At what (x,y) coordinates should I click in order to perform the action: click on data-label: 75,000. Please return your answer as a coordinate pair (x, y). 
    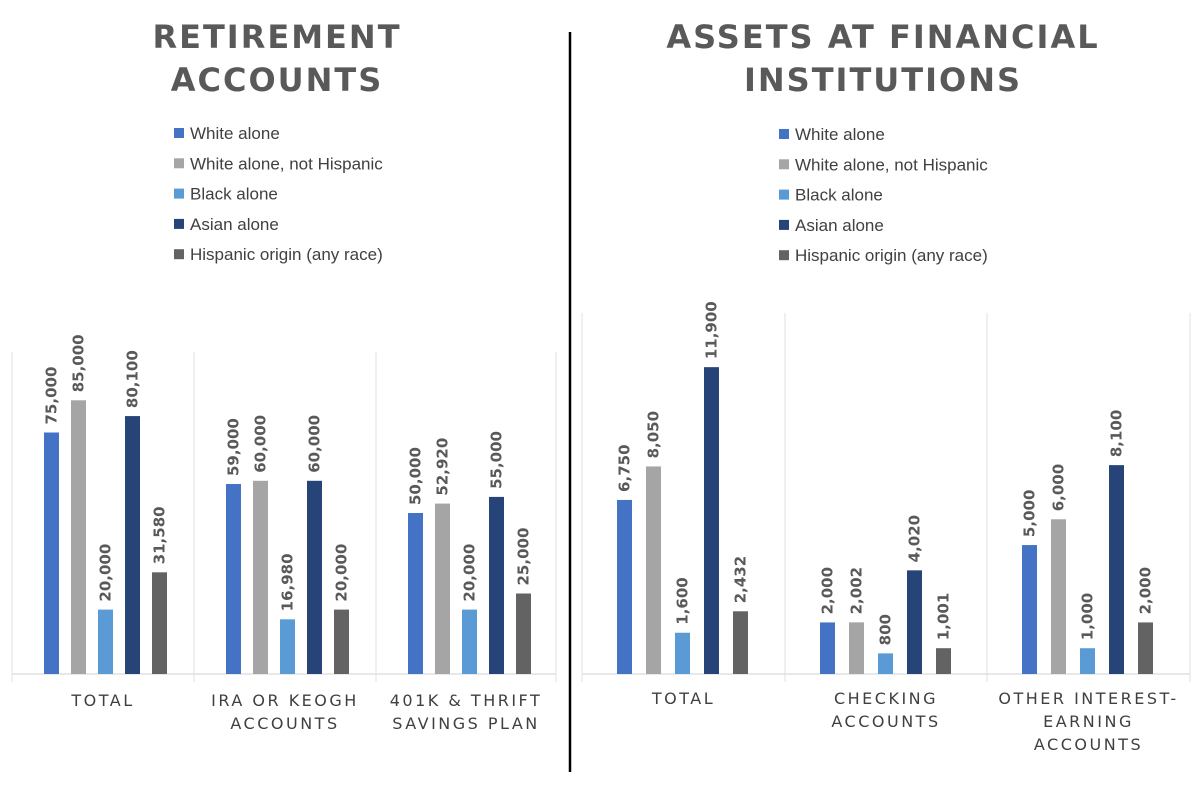
    Looking at the image, I should click on (52, 396).